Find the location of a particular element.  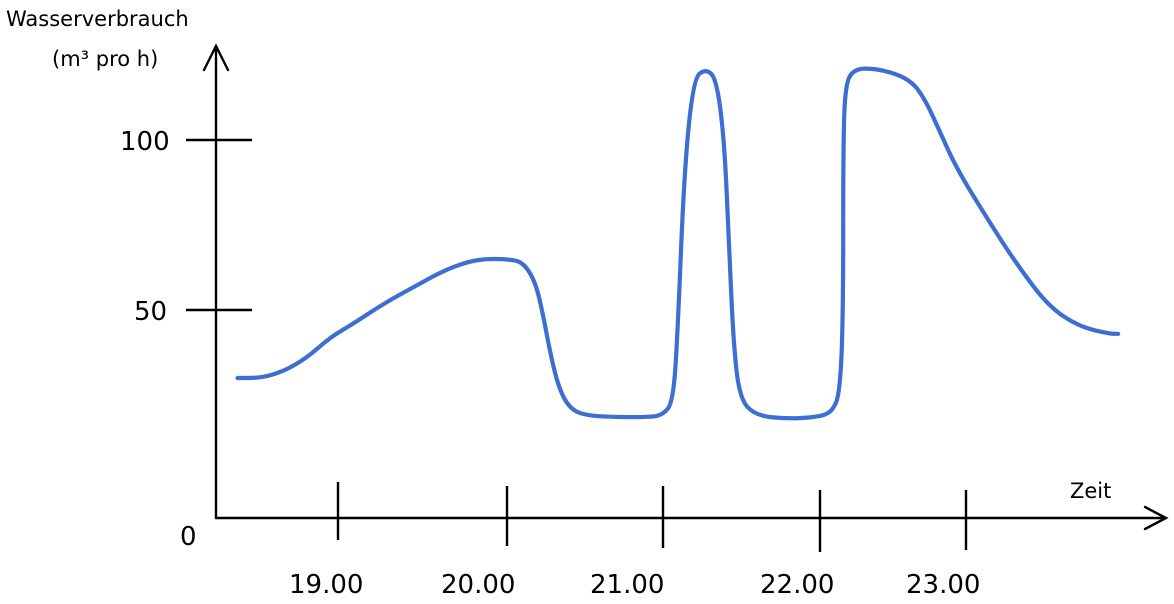

x-tick-label-2000: 20.00 is located at coordinates (478, 585).